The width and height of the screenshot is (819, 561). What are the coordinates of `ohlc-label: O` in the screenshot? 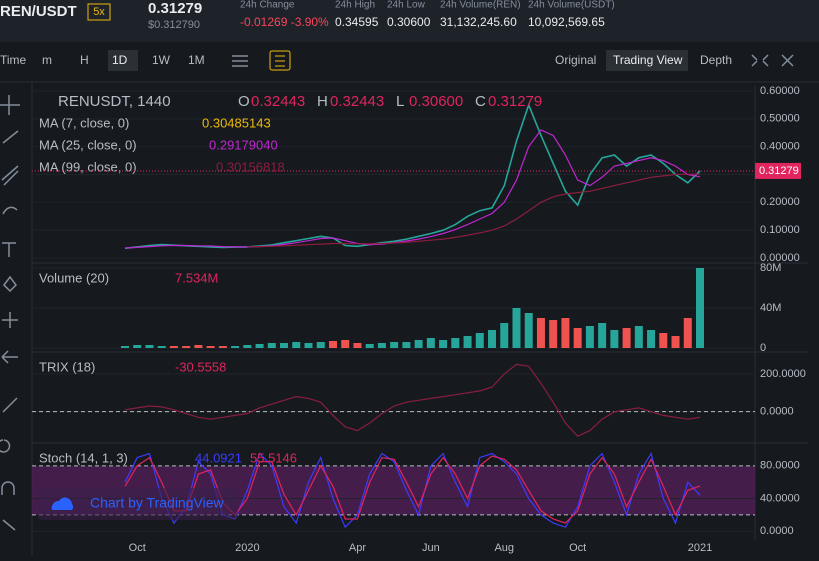 It's located at (244, 101).